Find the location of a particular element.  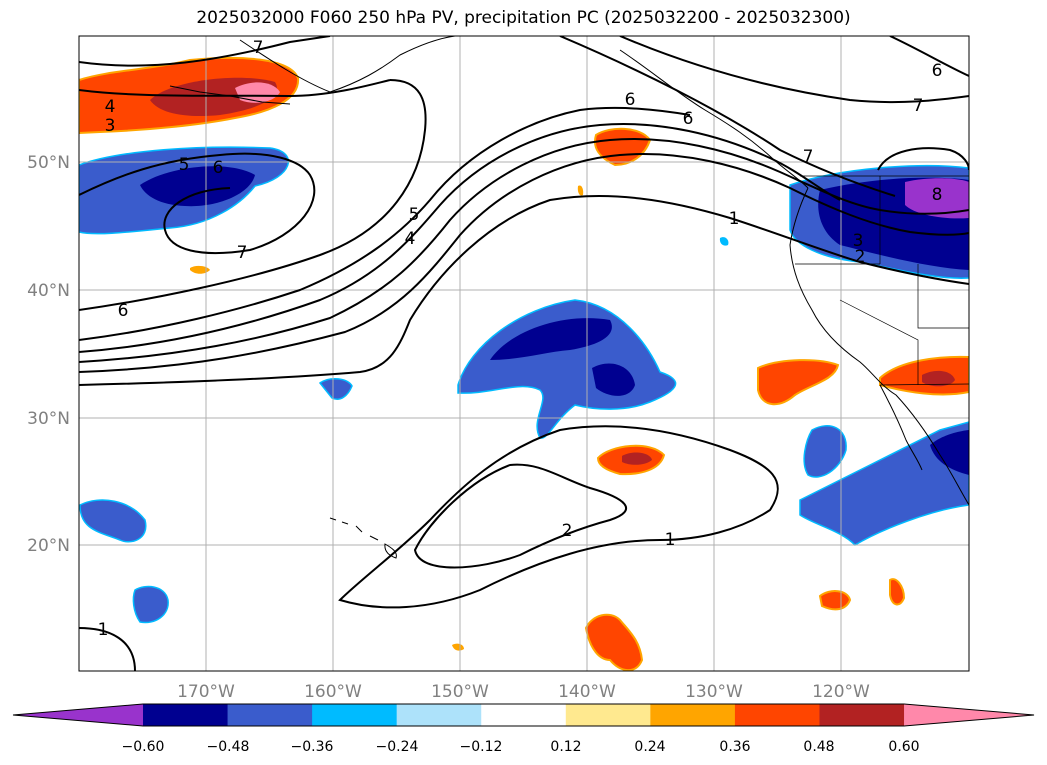

precip-blob-southeast is located at coordinates (884, 483).